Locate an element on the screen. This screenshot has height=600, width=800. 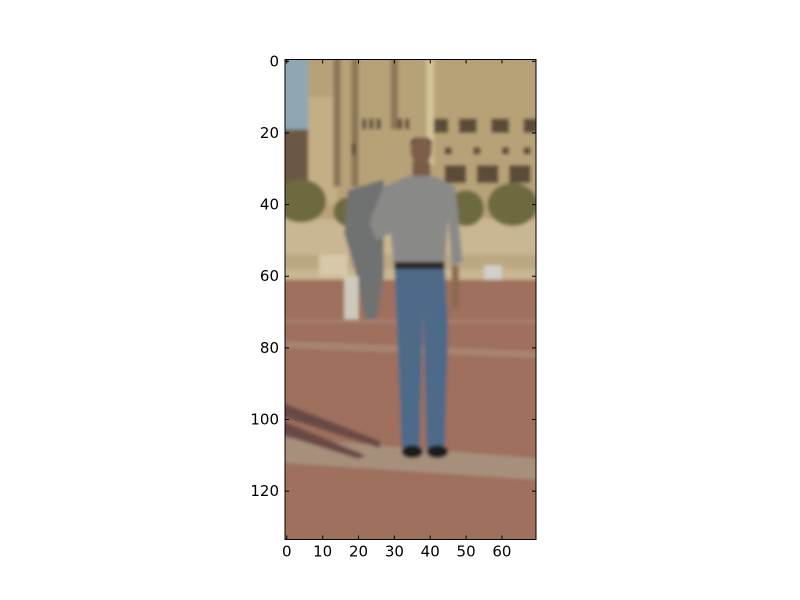
x-tick-label: 10 is located at coordinates (322, 552).